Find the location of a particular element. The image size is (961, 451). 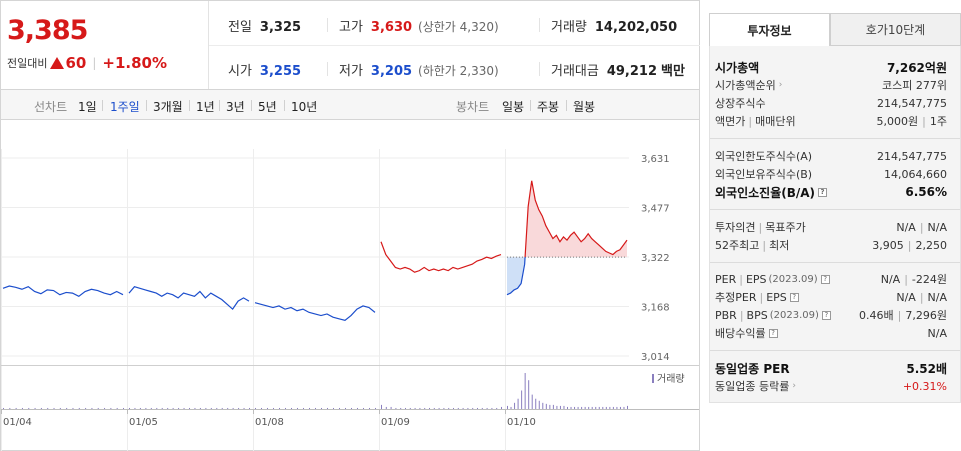

price-line-down is located at coordinates (516, 276).